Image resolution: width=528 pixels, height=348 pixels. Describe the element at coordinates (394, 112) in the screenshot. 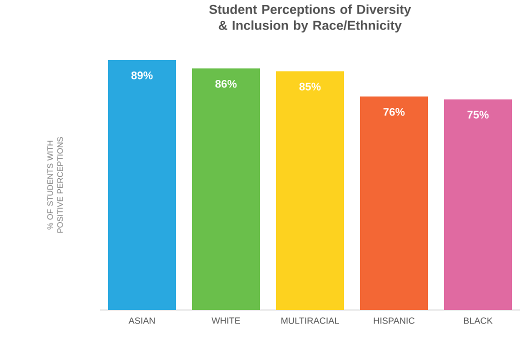

I see `data-label: 76%` at that location.